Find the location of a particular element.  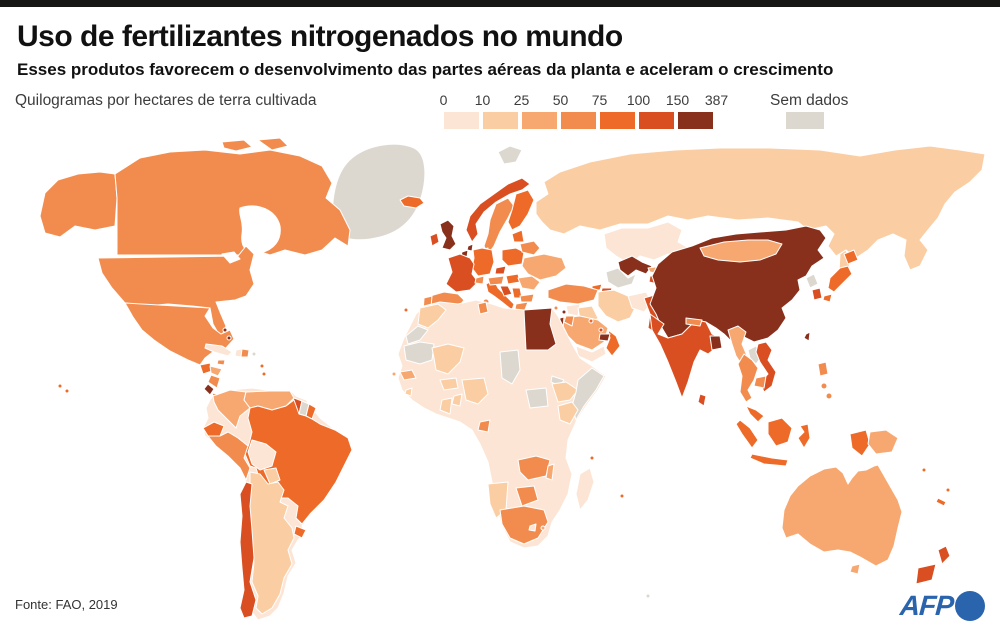

region-cape-verde is located at coordinates (394, 374).